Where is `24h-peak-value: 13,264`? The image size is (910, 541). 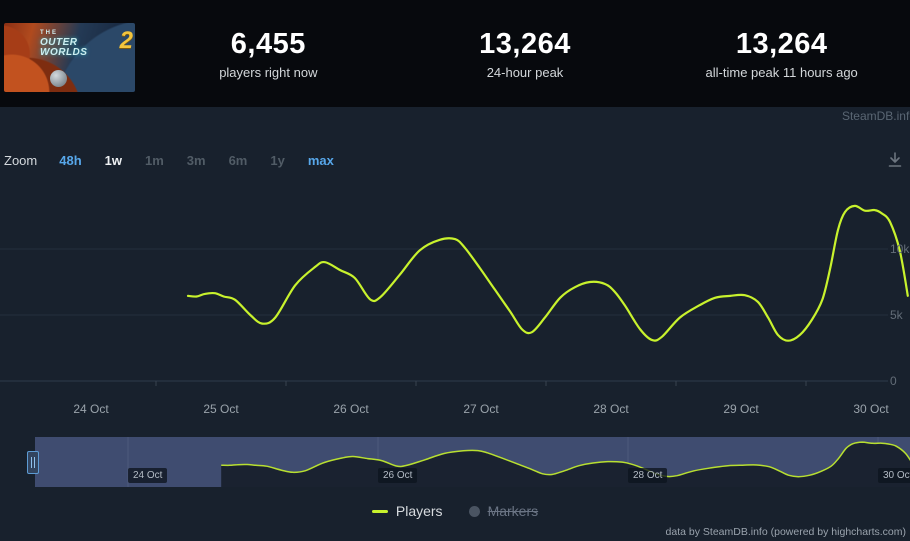
24h-peak-value: 13,264 is located at coordinates (525, 43).